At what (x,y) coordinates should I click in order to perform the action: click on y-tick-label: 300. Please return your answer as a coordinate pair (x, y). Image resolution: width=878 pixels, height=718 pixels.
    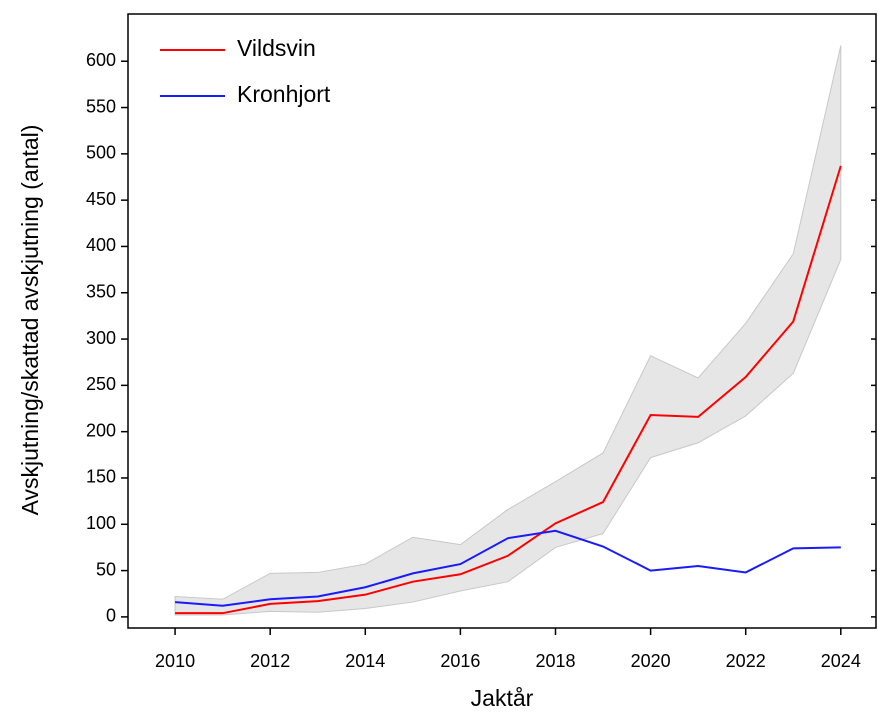
    Looking at the image, I should click on (101, 338).